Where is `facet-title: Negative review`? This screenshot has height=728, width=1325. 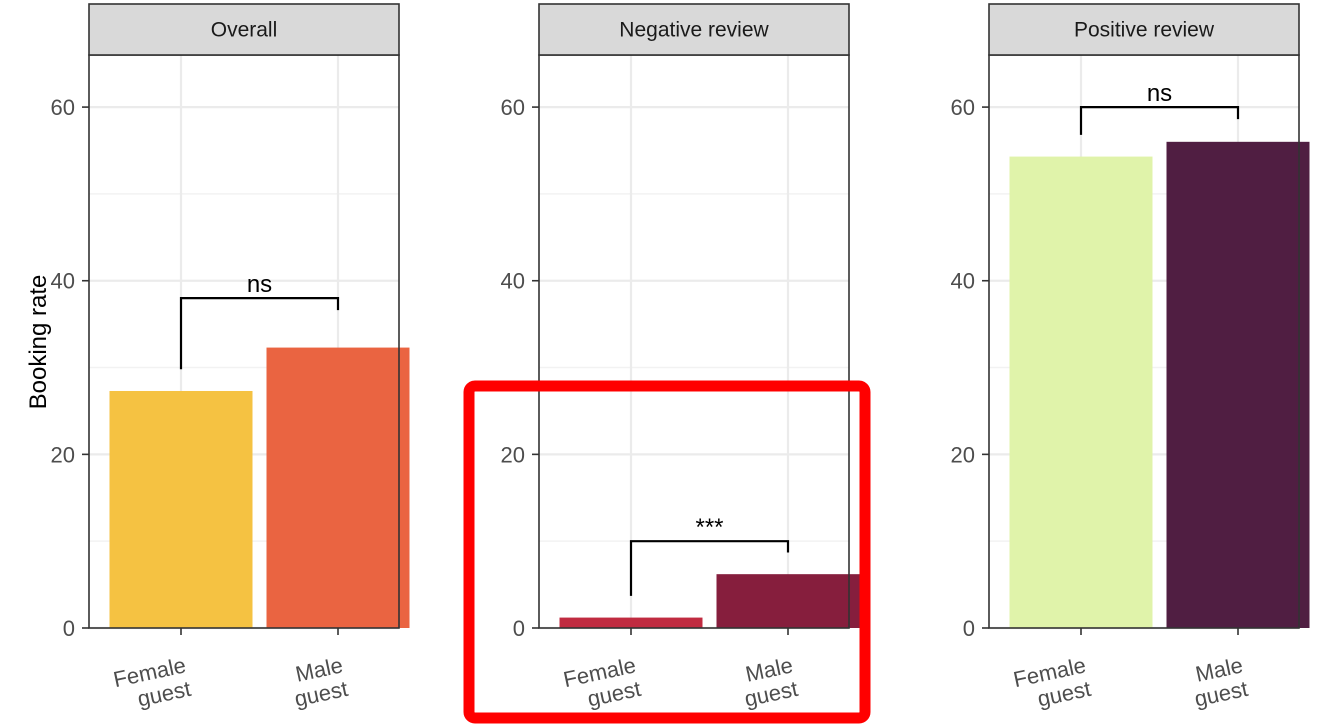 facet-title: Negative review is located at coordinates (694, 30).